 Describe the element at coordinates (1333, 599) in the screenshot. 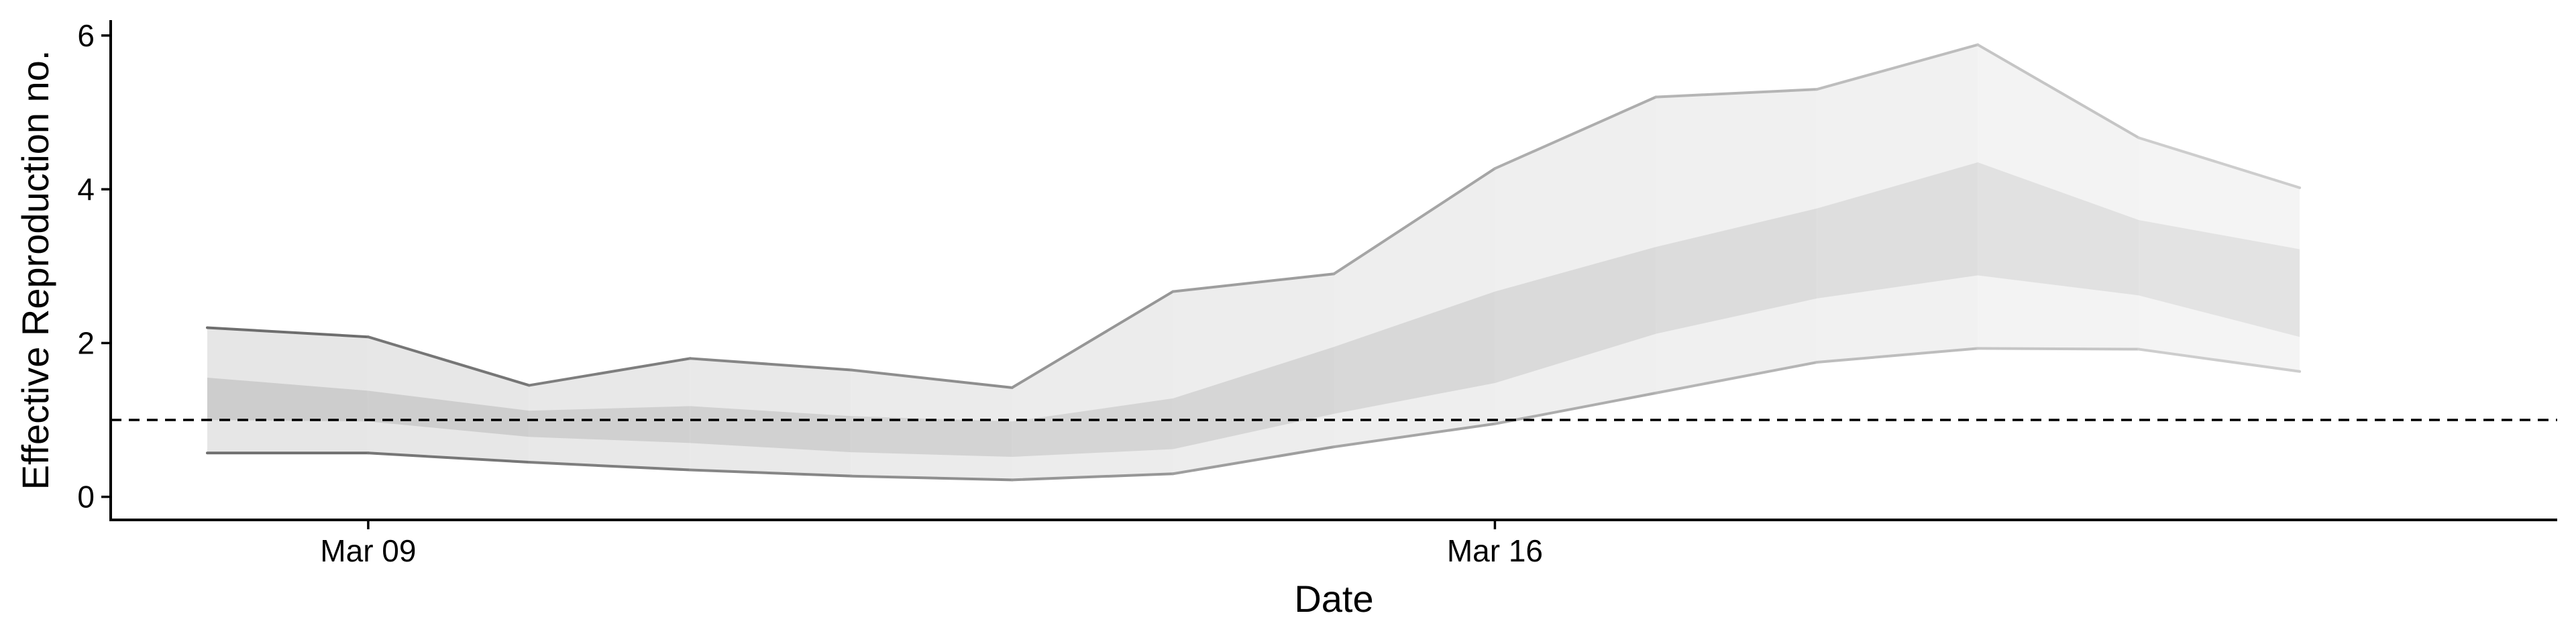

I see `x-axis-title: Date` at that location.